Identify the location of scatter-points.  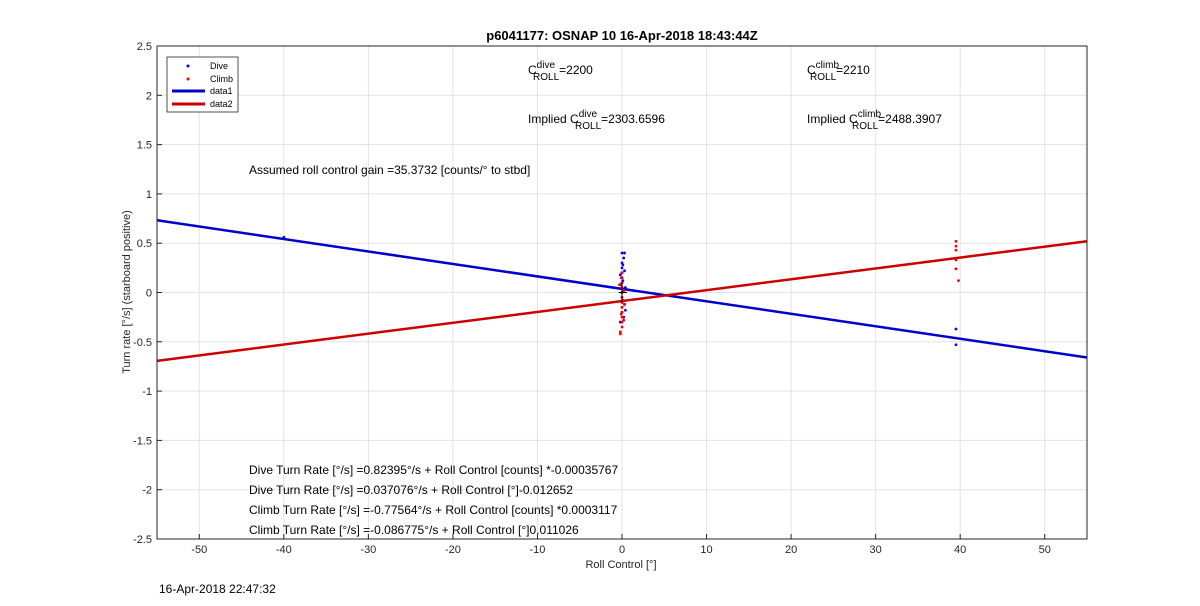
(621, 291).